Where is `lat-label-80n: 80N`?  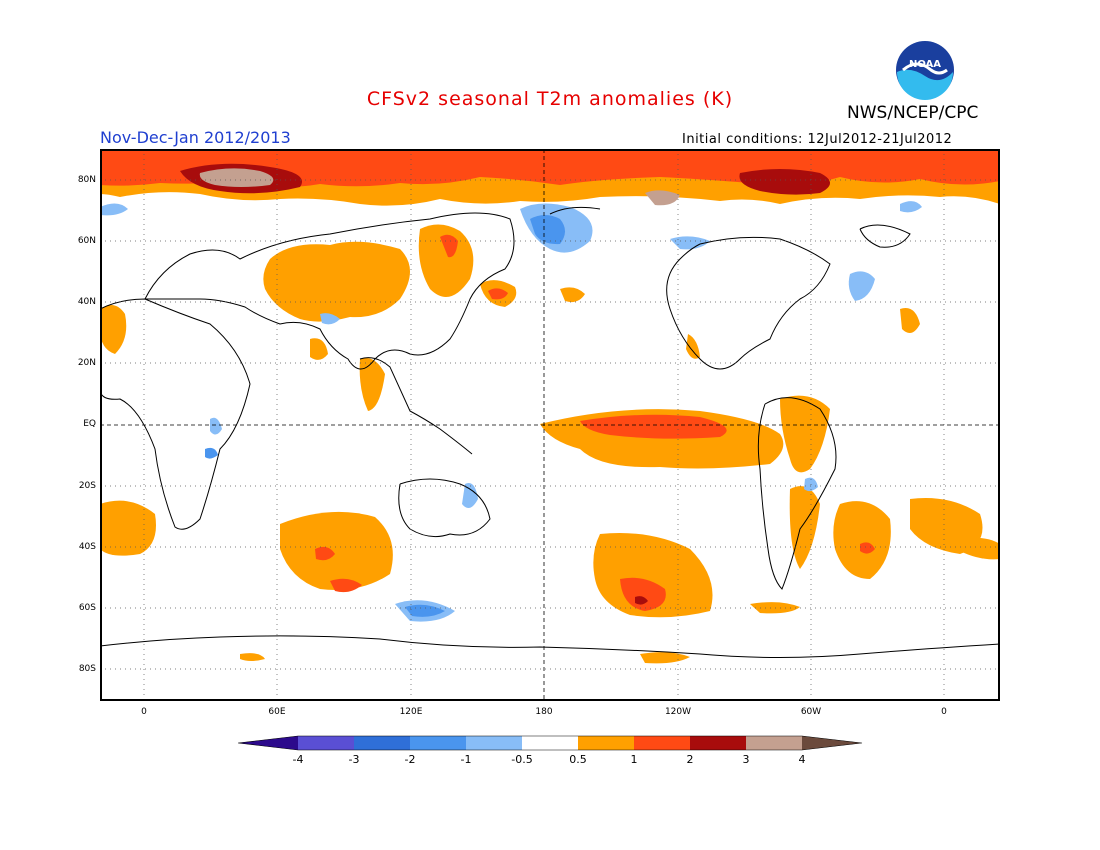
lat-label-80n: 80N is located at coordinates (86, 180).